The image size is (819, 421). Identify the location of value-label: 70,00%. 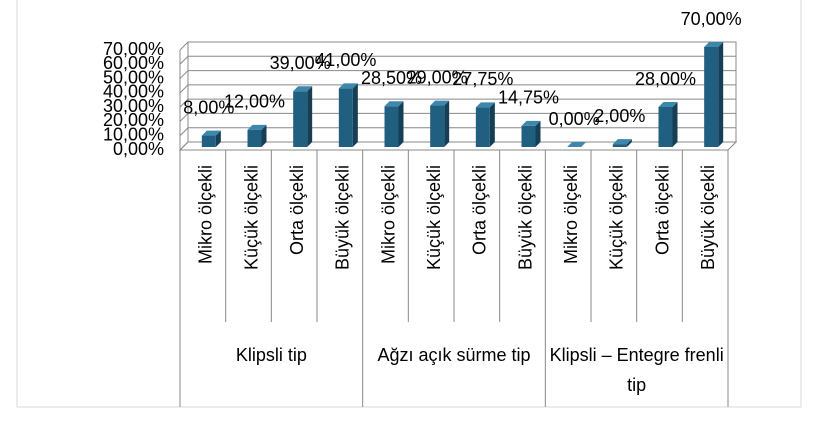
(711, 19).